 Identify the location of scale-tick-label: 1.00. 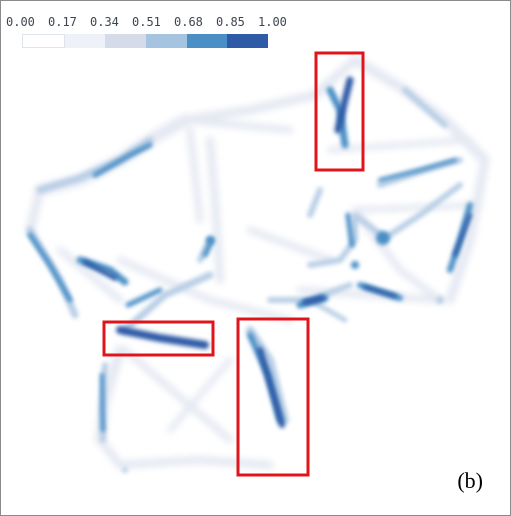
(272, 22).